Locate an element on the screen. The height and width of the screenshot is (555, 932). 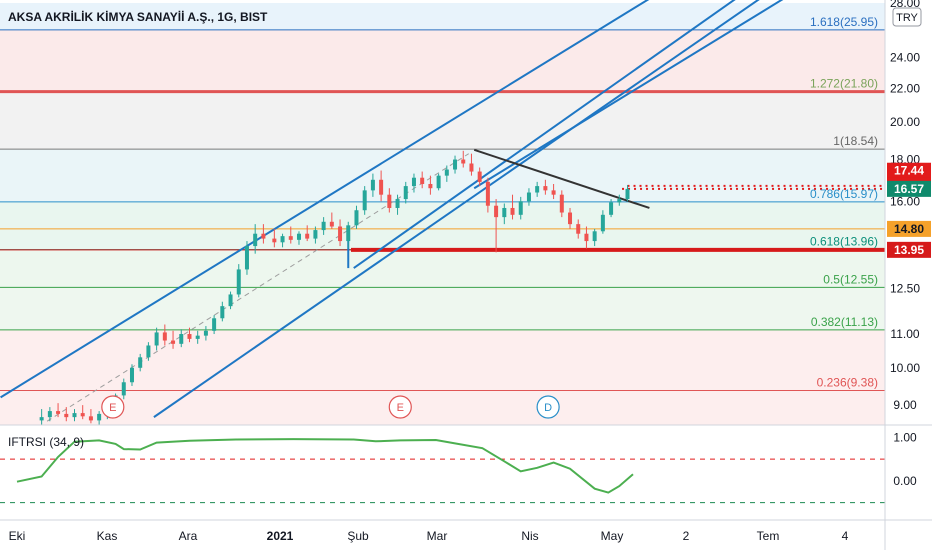
event-marker-label: D is located at coordinates (548, 408).